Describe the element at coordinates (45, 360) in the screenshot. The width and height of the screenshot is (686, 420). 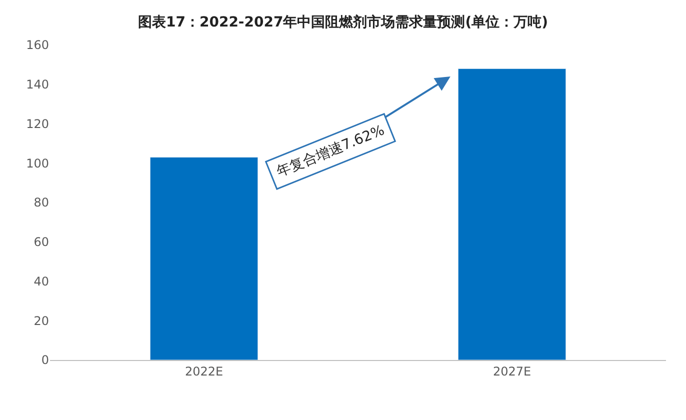
I see `y-tick-label: 0` at that location.